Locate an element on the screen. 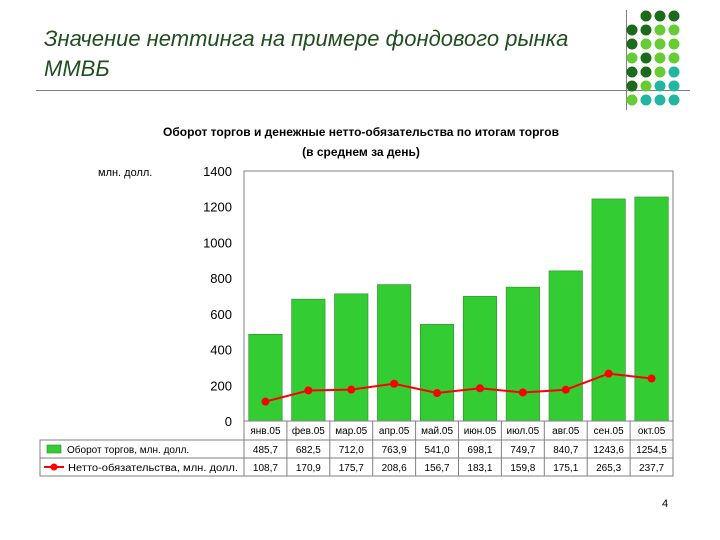 Image resolution: width=720 pixels, height=540 pixels. x-tick-label: авг.05 is located at coordinates (566, 431).